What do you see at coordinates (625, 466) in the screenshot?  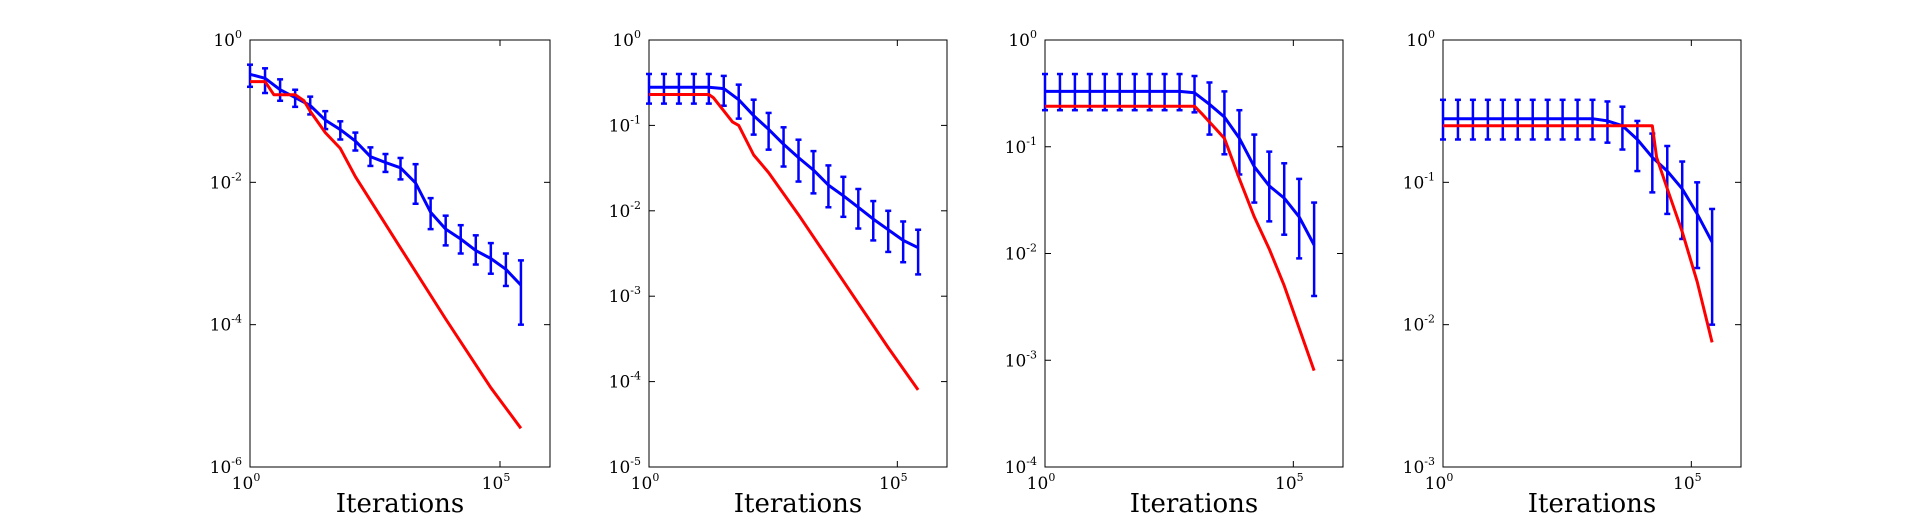 I see `y-tick-label: 10⁻⁵` at bounding box center [625, 466].